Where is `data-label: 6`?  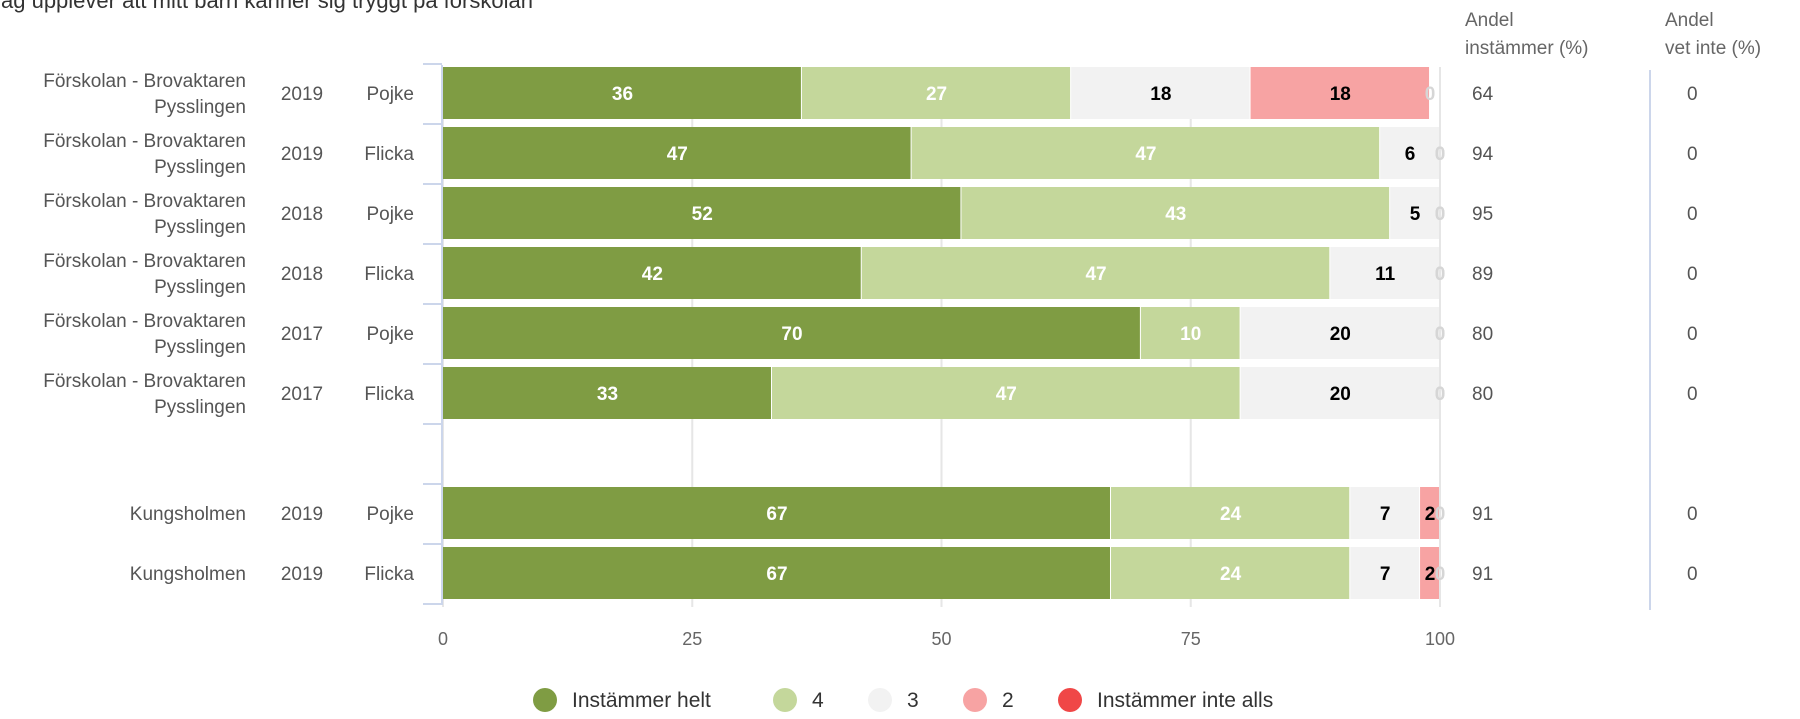
data-label: 6 is located at coordinates (1410, 154).